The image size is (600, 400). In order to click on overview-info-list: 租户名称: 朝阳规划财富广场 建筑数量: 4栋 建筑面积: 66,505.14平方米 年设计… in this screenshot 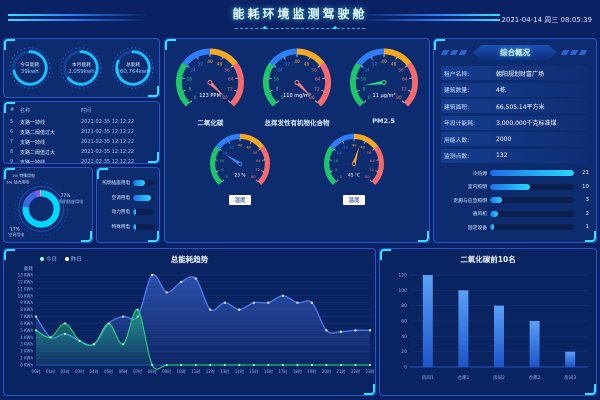, I will do `click(515, 114)`.